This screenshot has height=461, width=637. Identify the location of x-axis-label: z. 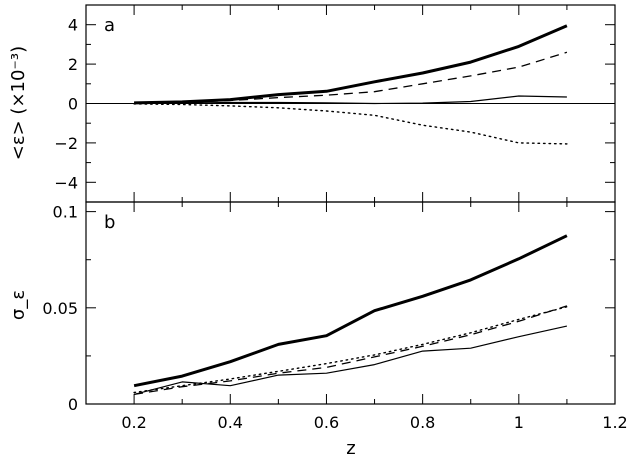
(350, 448).